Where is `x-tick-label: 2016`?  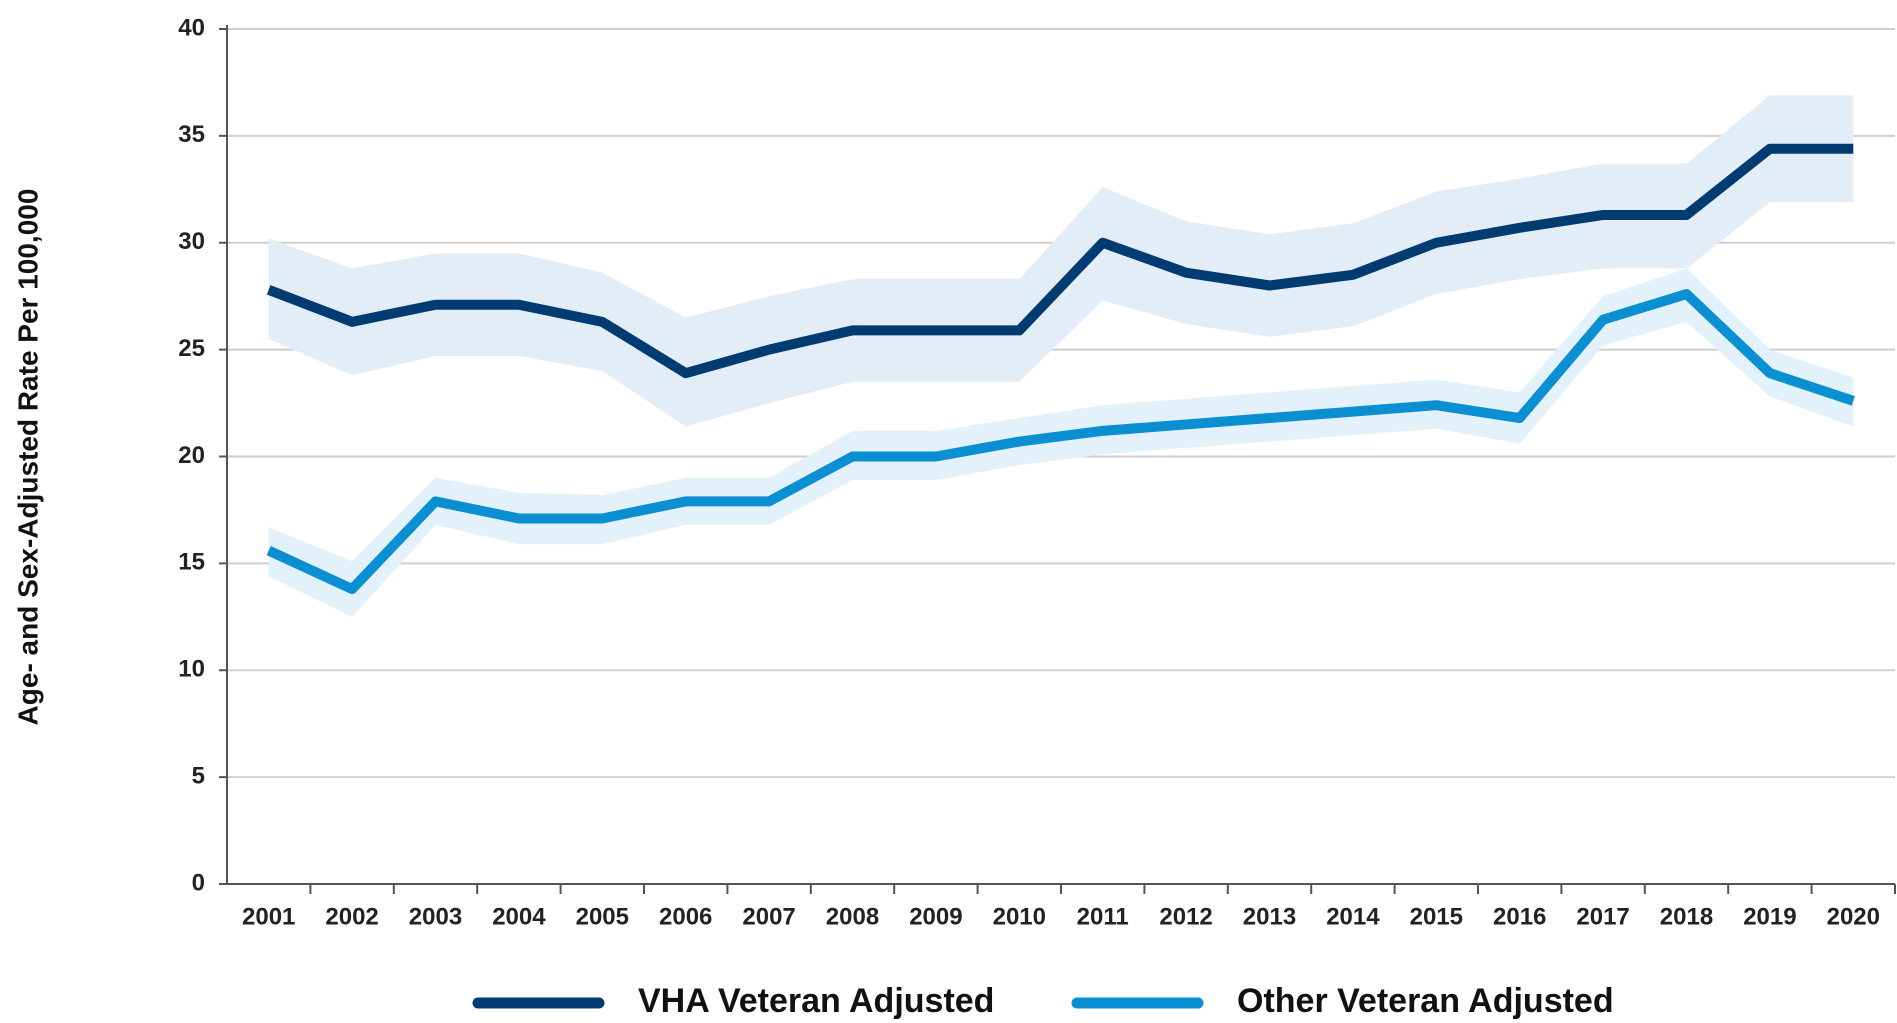 x-tick-label: 2016 is located at coordinates (1519, 916).